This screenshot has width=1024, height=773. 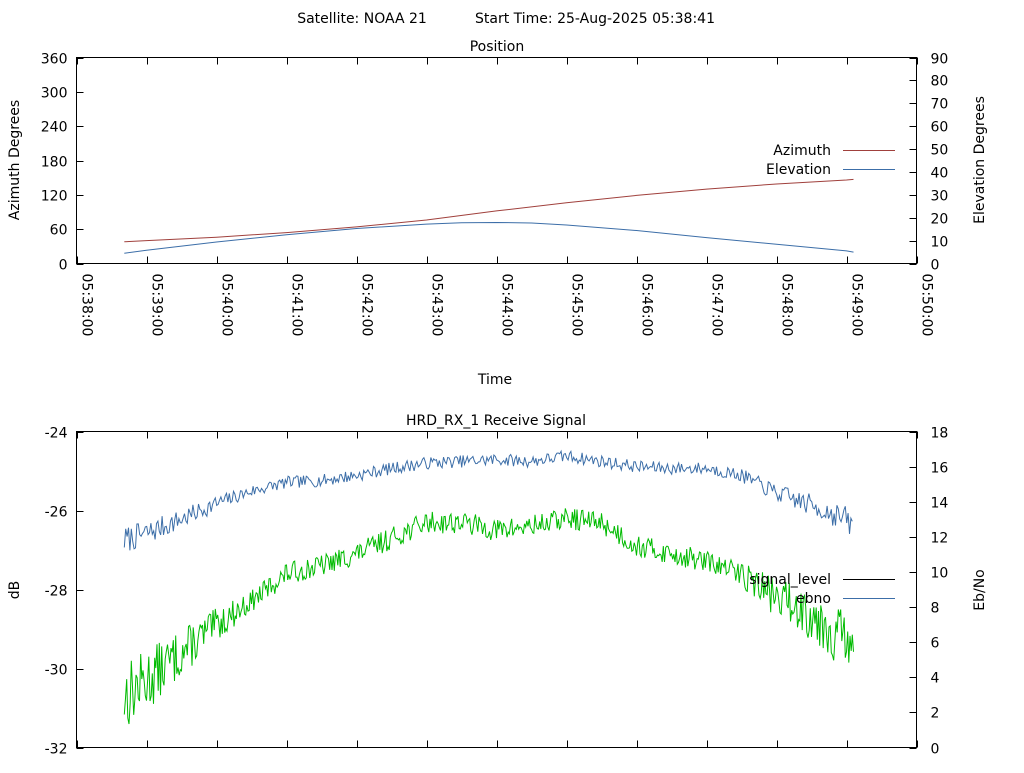 What do you see at coordinates (940, 469) in the screenshot?
I see `ytick-right-label: 16` at bounding box center [940, 469].